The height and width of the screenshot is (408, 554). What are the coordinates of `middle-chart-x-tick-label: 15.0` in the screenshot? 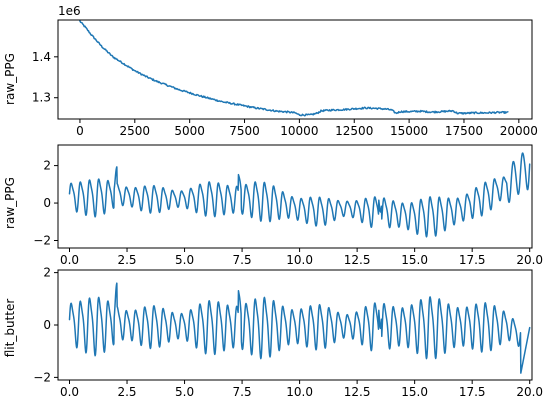 It's located at (414, 260).